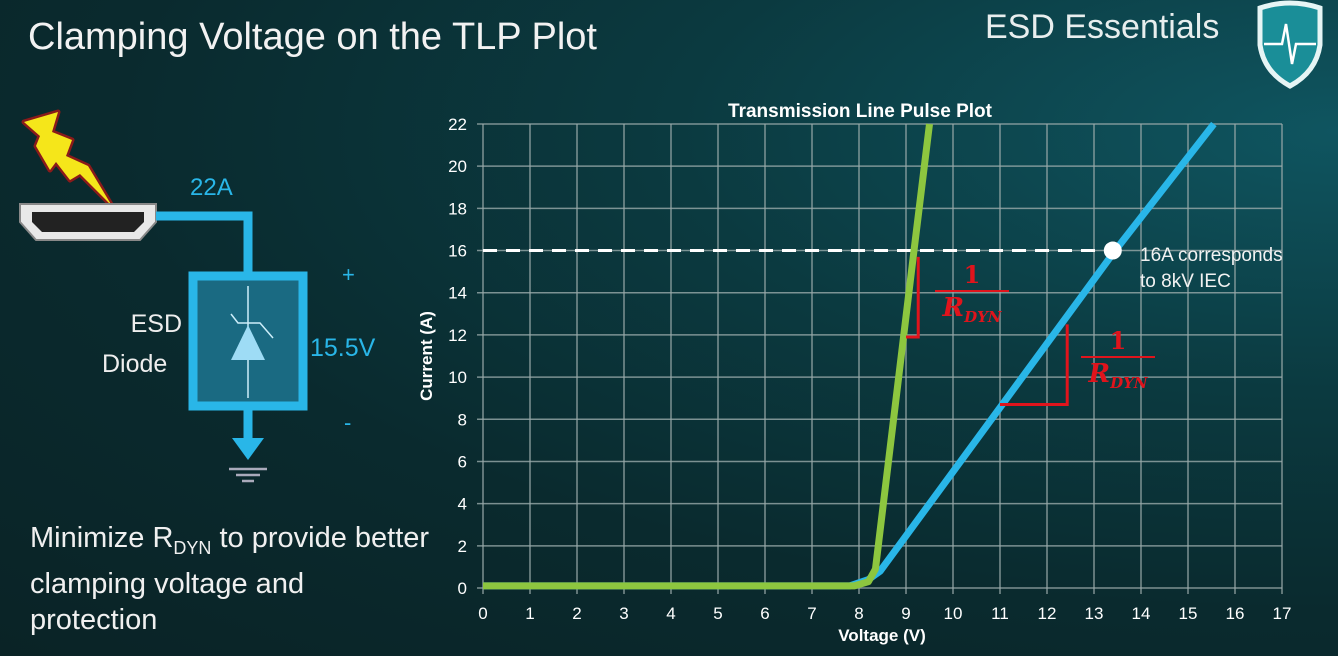 The image size is (1338, 656). I want to click on x-tick-label: 13, so click(1094, 613).